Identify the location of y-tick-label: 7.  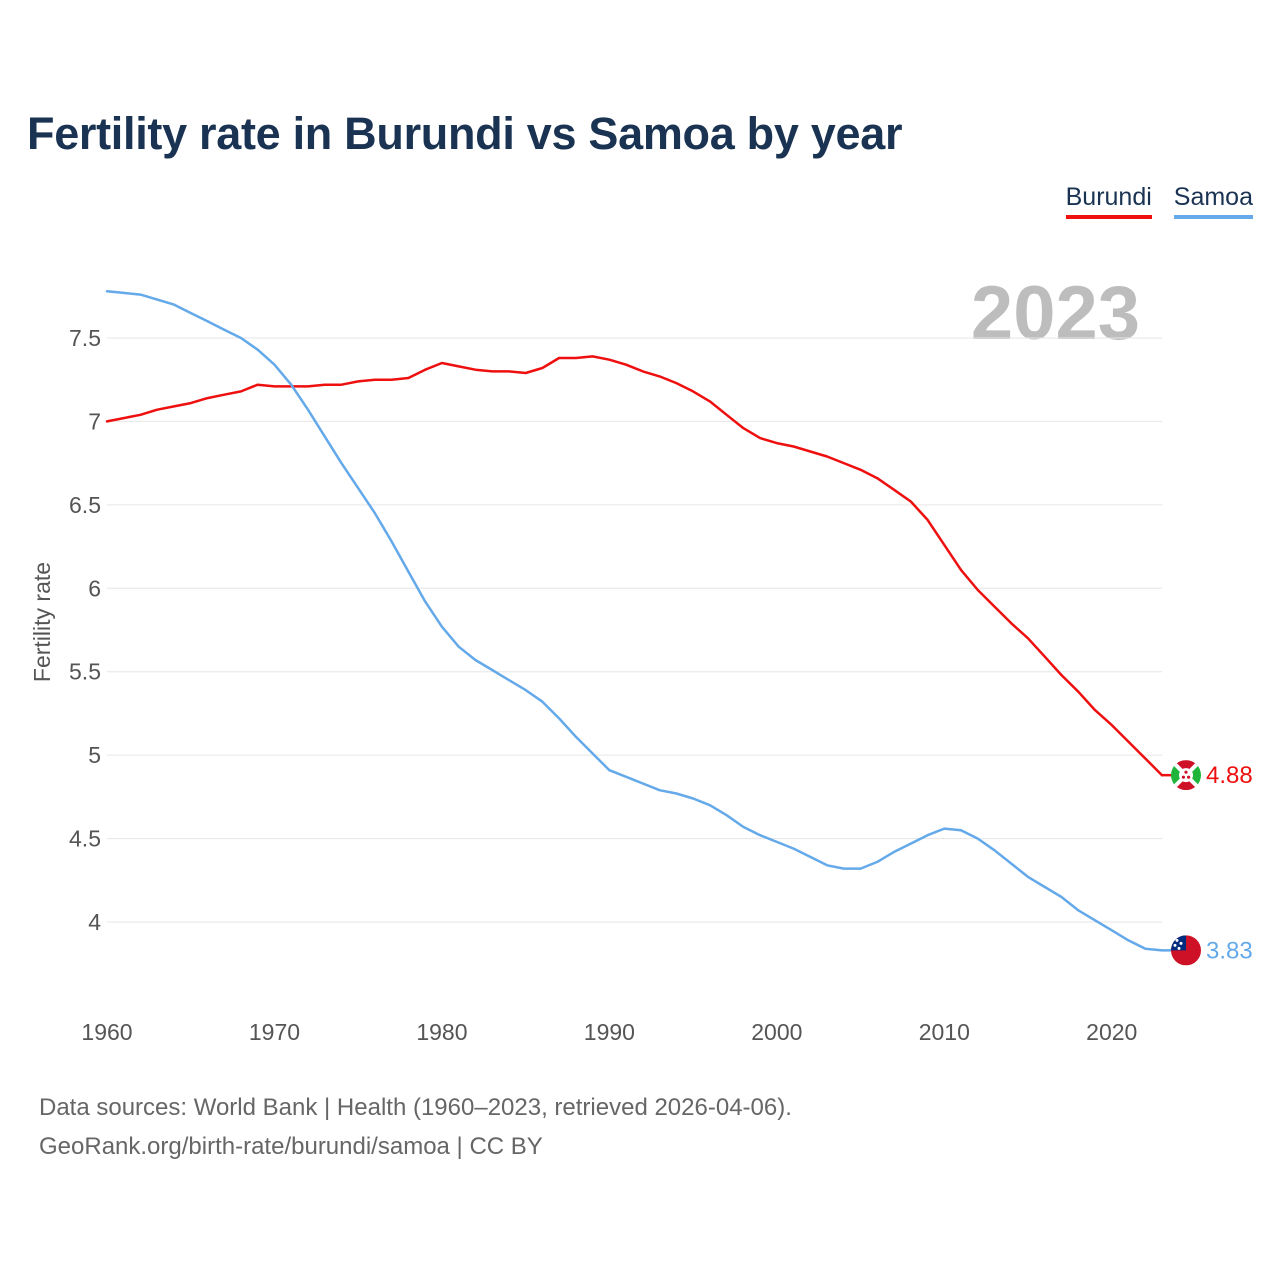
(94, 421).